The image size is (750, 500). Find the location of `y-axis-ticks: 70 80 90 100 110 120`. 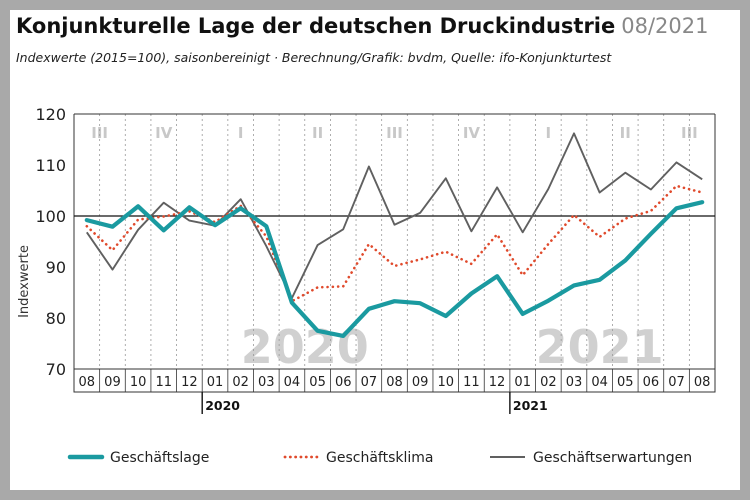

y-axis-ticks: 70 80 90 100 110 120 is located at coordinates (50, 242).